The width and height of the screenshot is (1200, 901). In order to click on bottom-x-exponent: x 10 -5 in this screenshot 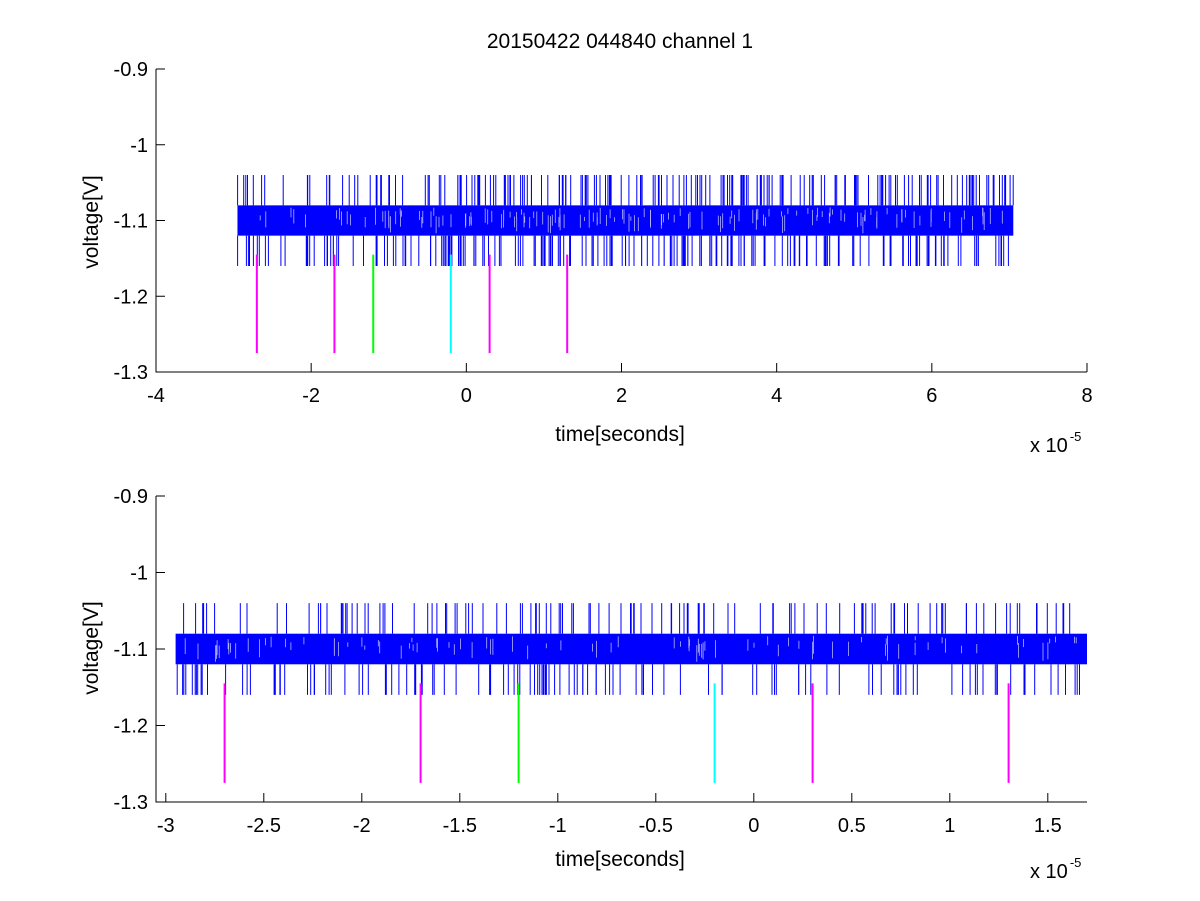, I will do `click(1055, 869)`.